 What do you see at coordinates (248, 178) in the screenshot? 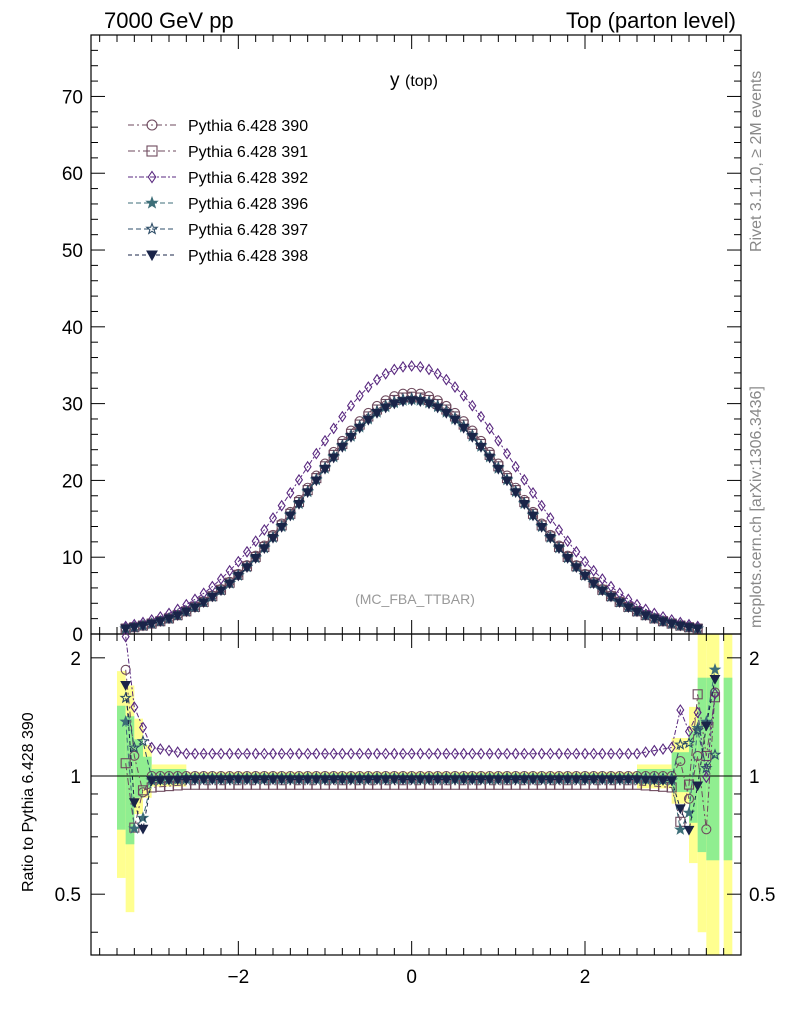
I see `legend-label: Pythia 6.428 392` at bounding box center [248, 178].